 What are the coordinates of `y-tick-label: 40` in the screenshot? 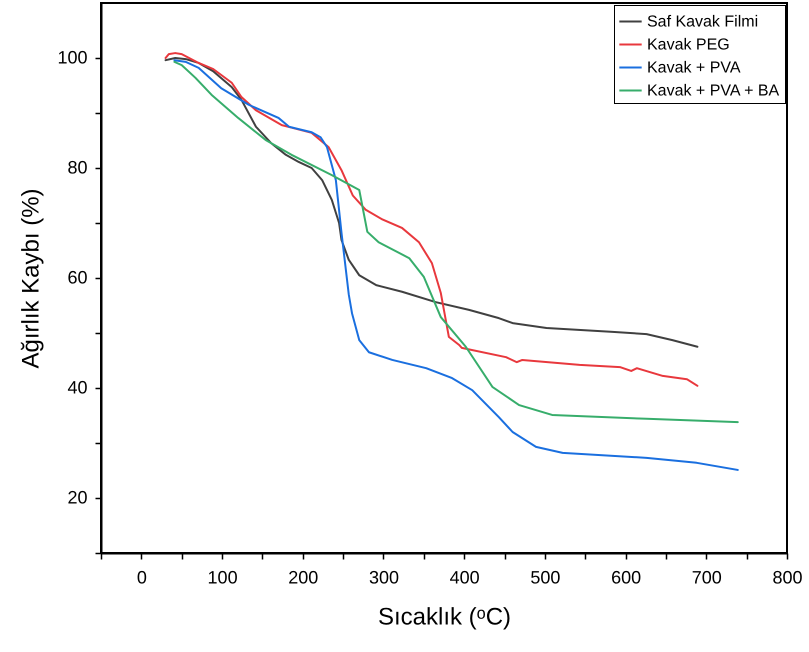 It's located at (77, 388).